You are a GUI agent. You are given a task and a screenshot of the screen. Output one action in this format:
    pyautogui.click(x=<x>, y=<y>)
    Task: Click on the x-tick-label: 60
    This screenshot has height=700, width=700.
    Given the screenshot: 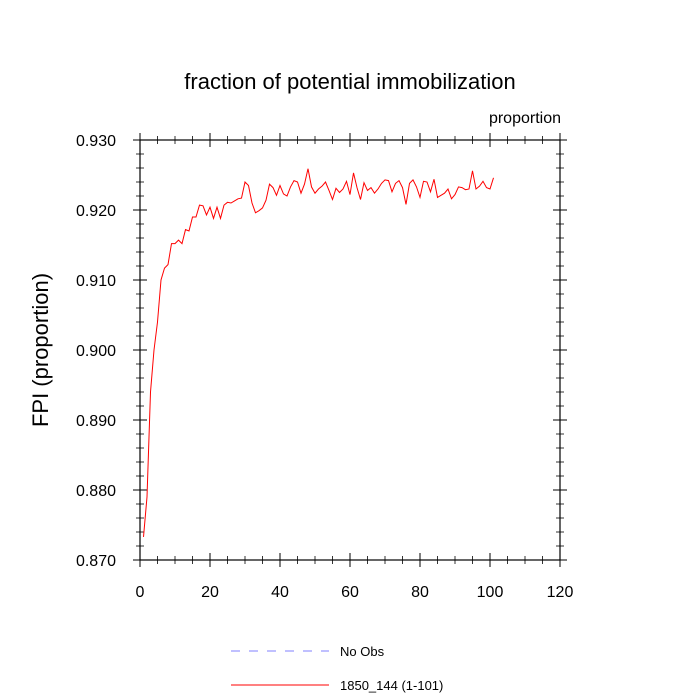 What is the action you would take?
    pyautogui.click(x=350, y=592)
    